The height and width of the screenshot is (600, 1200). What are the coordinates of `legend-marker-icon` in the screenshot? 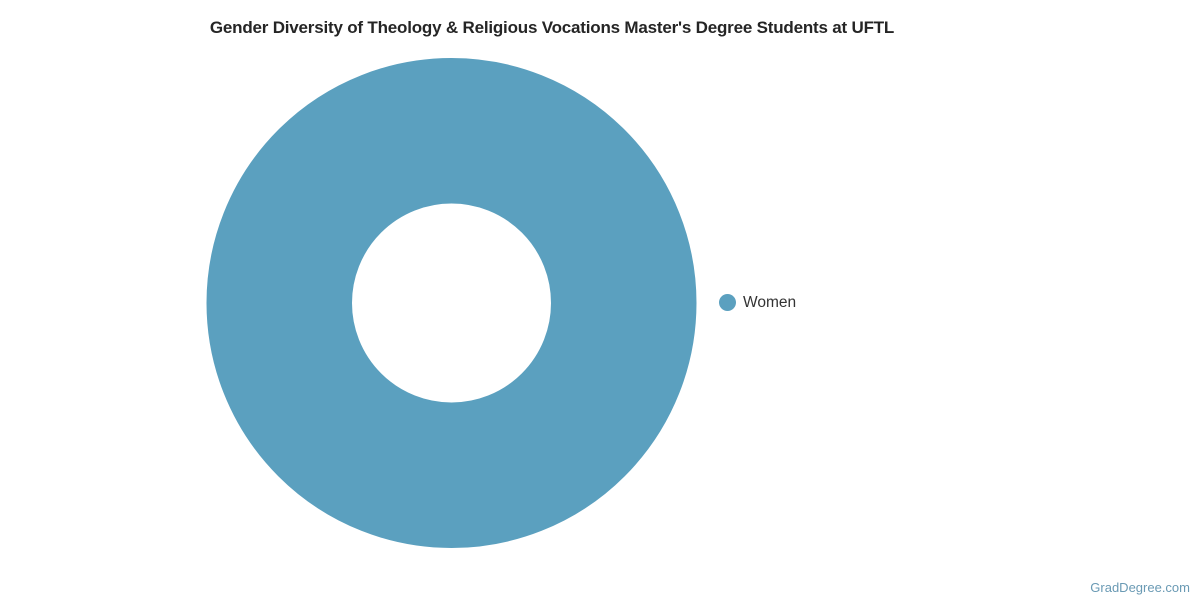 It's located at (727, 302).